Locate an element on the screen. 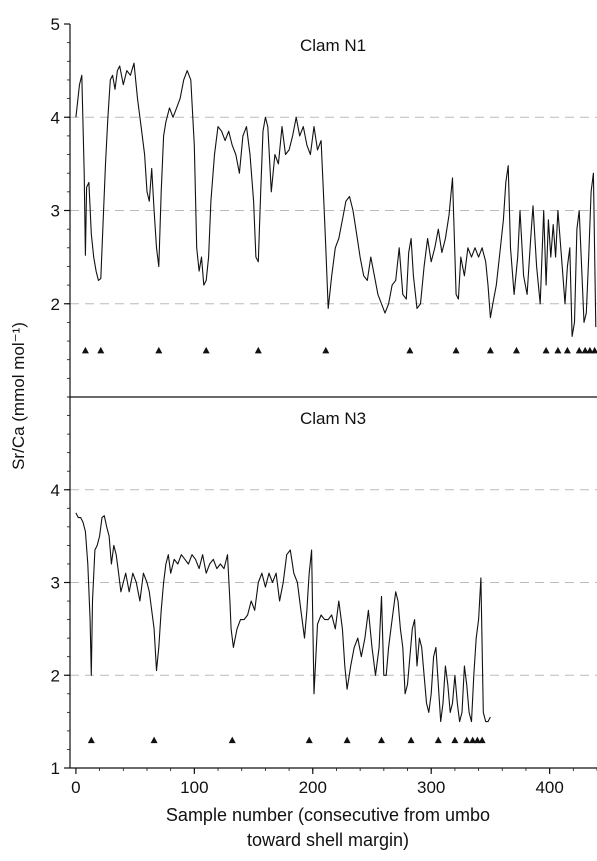  y-tick-label: 1 is located at coordinates (55, 768).